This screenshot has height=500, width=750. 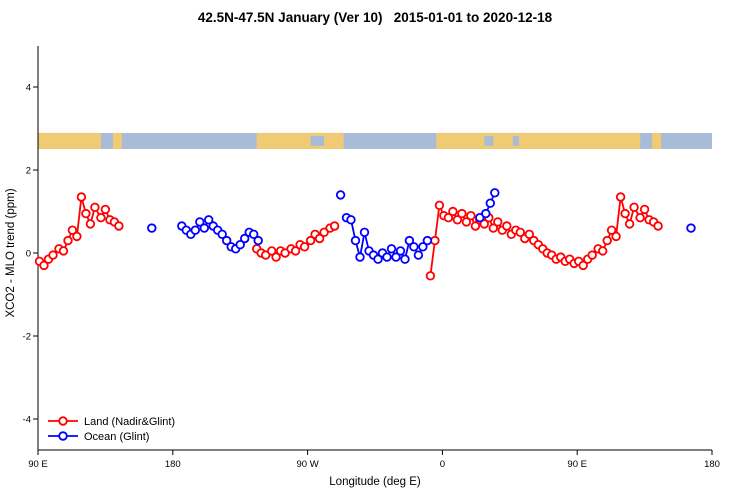 I want to click on y-tick-label: -2, so click(x=27, y=337).